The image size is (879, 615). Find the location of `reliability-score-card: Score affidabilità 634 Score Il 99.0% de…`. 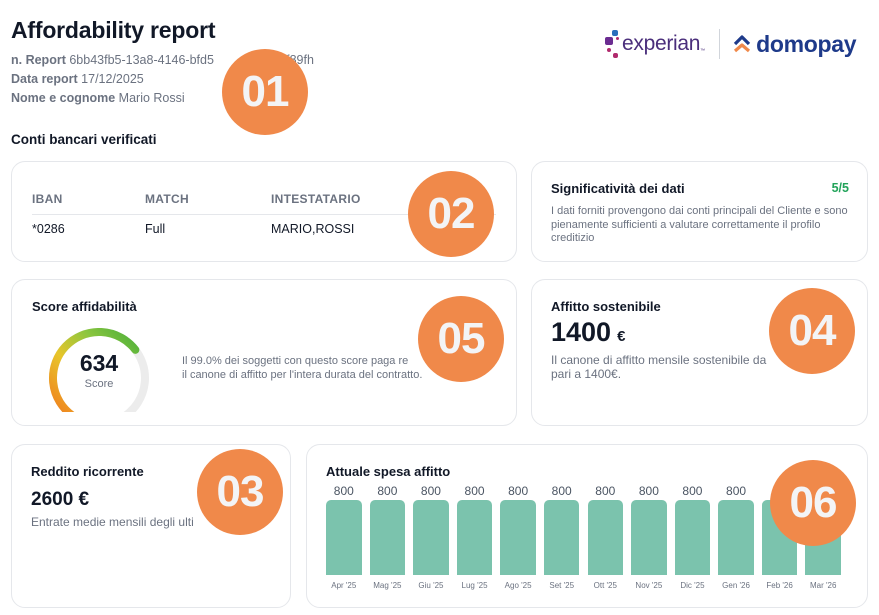

reliability-score-card: Score affidabilità 634 Score Il 99.0% de… is located at coordinates (264, 352).